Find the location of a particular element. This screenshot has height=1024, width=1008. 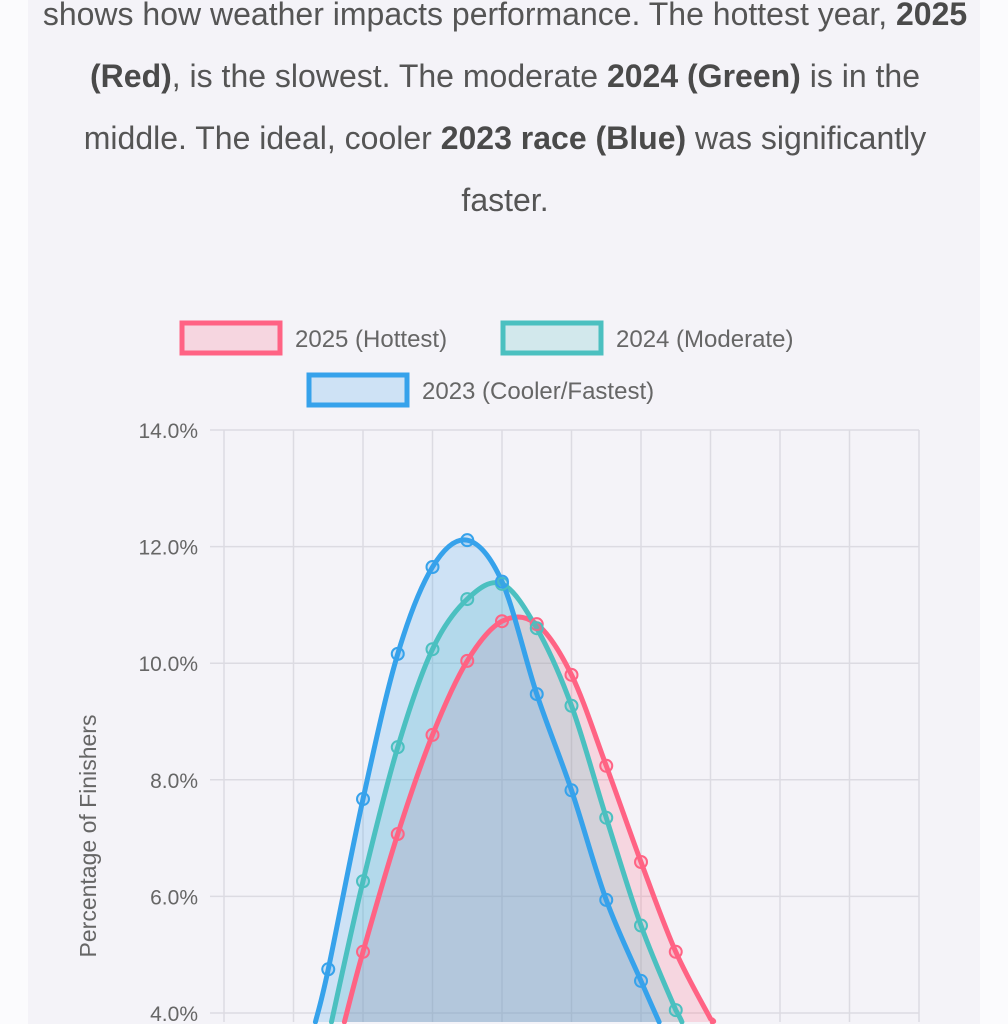

y-tick-label: 6.0% is located at coordinates (174, 897).